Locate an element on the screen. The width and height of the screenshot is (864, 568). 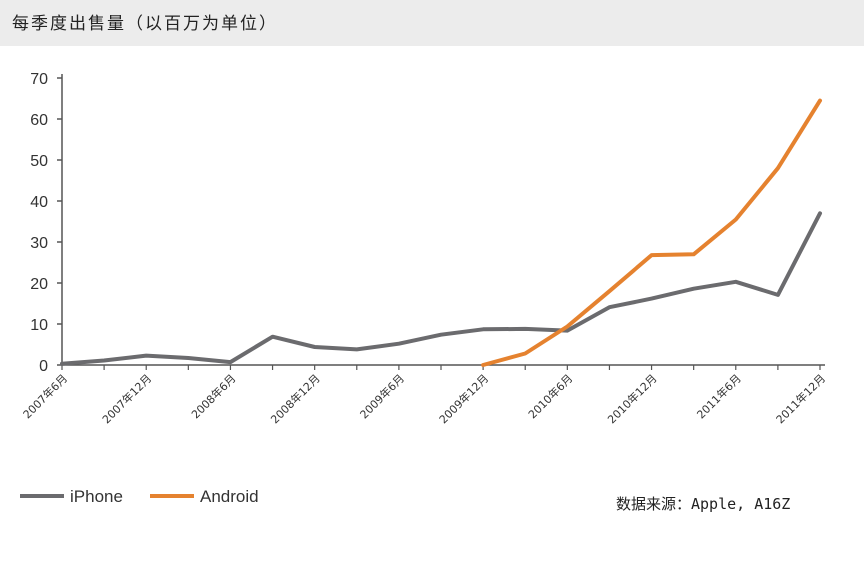
y-tick-label: 20 is located at coordinates (39, 284).